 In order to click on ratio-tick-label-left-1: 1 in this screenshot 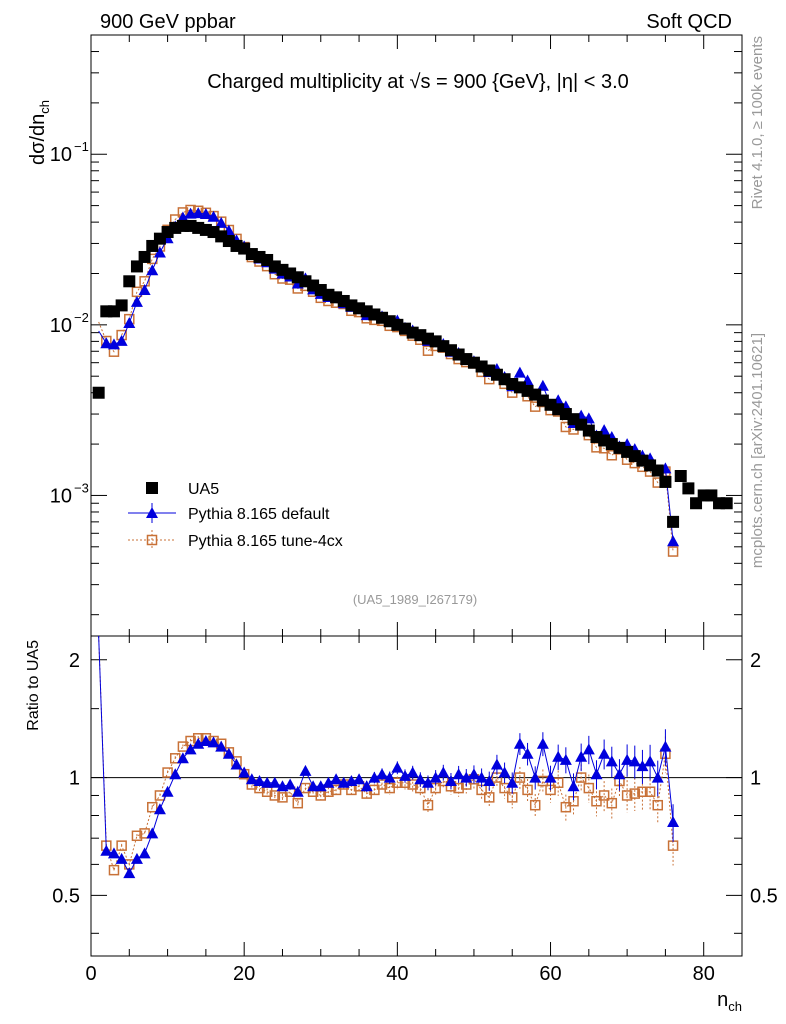, I will do `click(74, 779)`.